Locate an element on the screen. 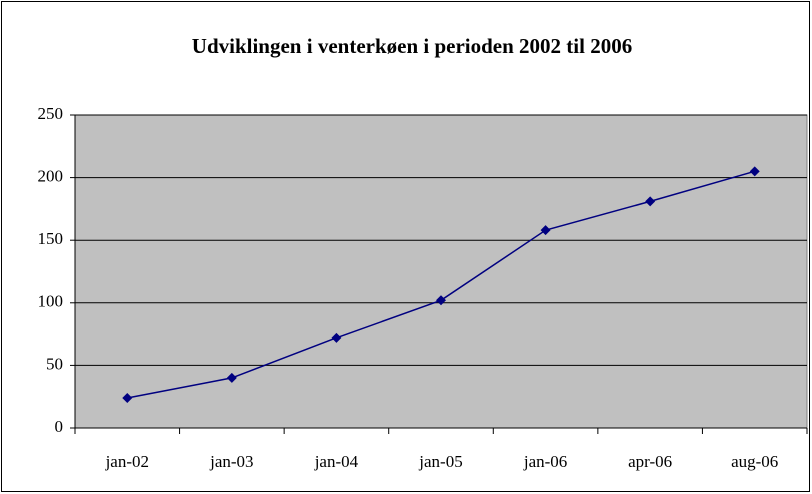 This screenshot has height=494, width=812. x-tick-label: apr-06 is located at coordinates (650, 461).